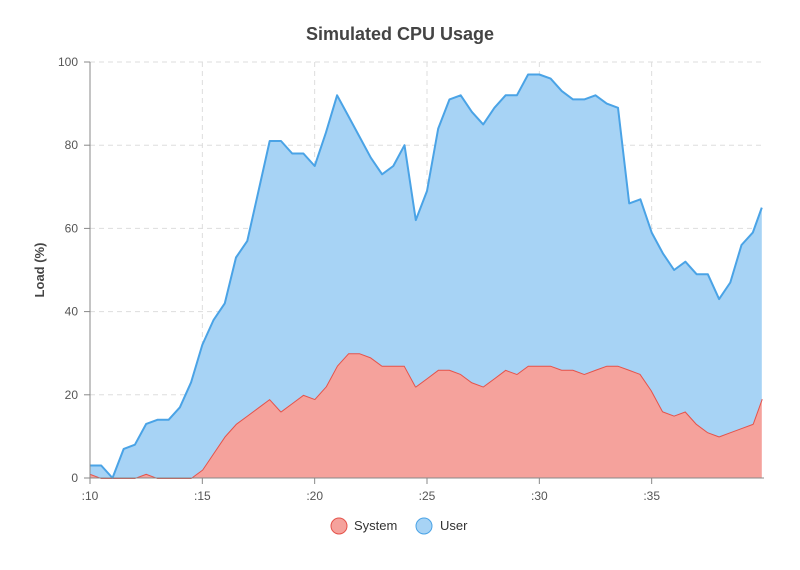 This screenshot has width=800, height=570. I want to click on legend-swatch-system, so click(339, 526).